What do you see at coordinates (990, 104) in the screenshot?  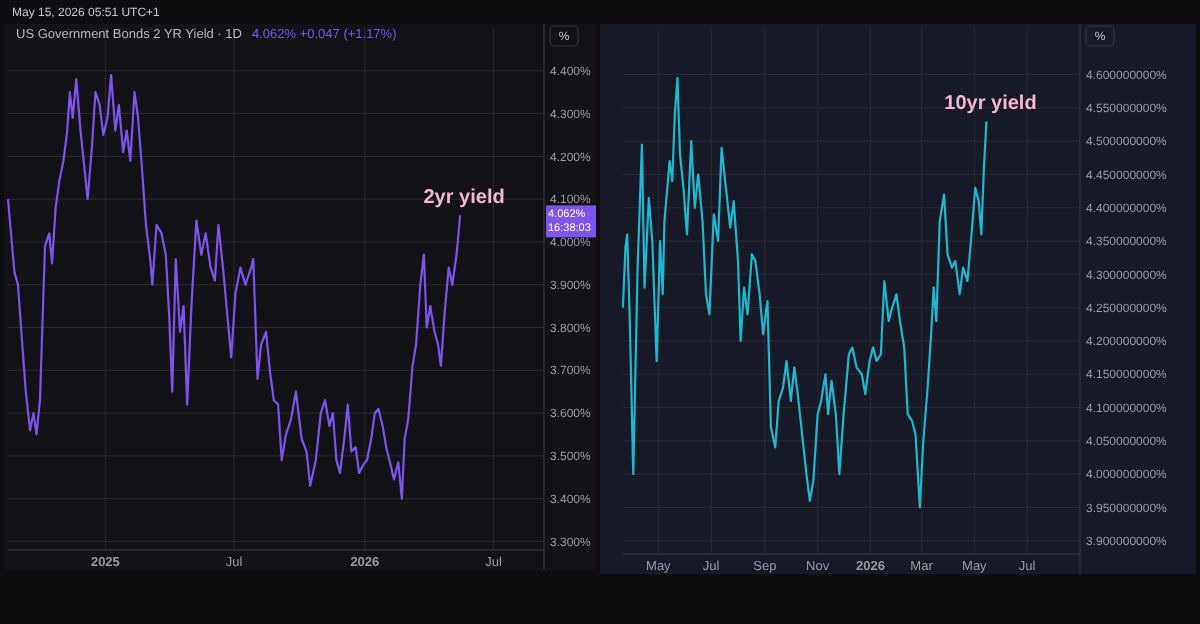 I see `annotation: 10yr yield` at bounding box center [990, 104].